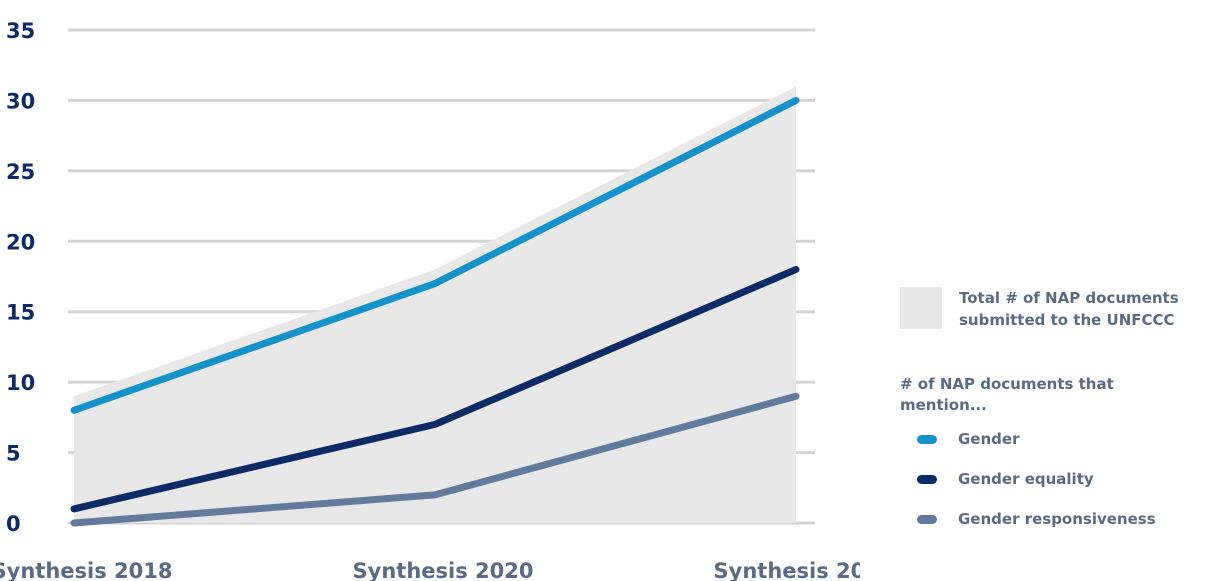  Describe the element at coordinates (787, 570) in the screenshot. I see `x-tick-label: Synthesis 2022` at that location.